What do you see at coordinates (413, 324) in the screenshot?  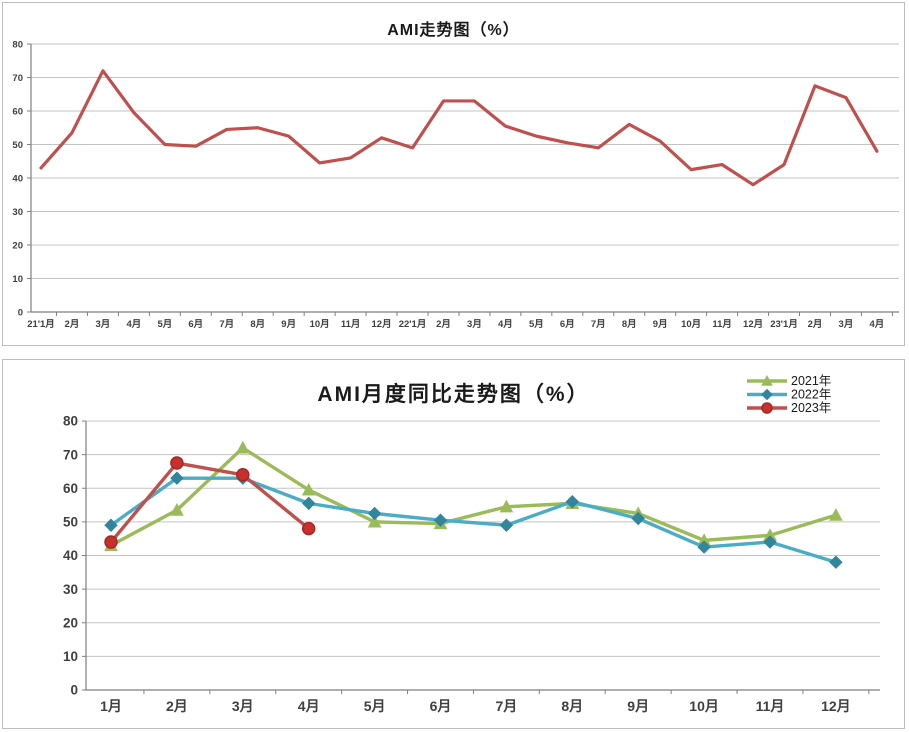 I see `x-tick-label: 22'1月` at bounding box center [413, 324].